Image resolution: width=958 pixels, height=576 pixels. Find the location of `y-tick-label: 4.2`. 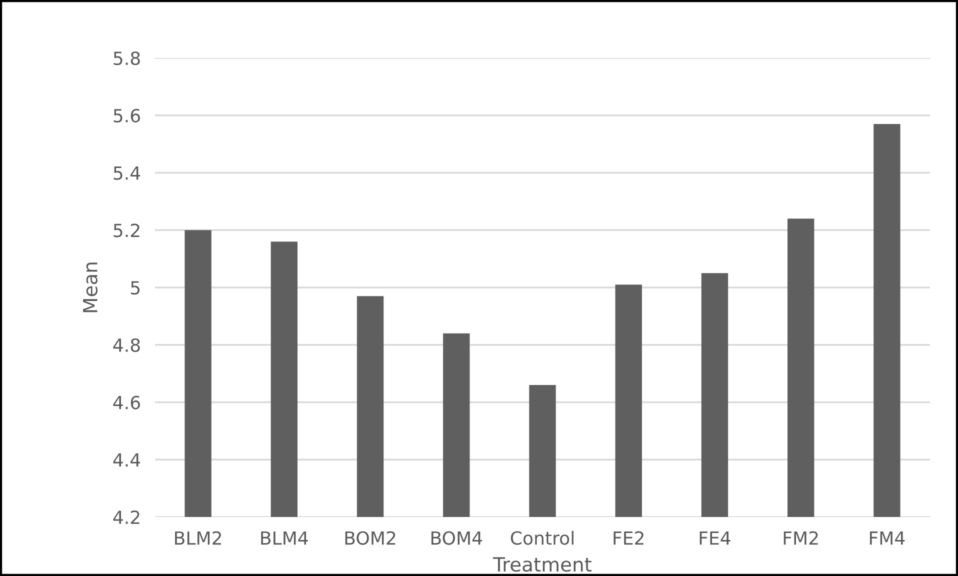

y-tick-label: 4.2 is located at coordinates (126, 517).